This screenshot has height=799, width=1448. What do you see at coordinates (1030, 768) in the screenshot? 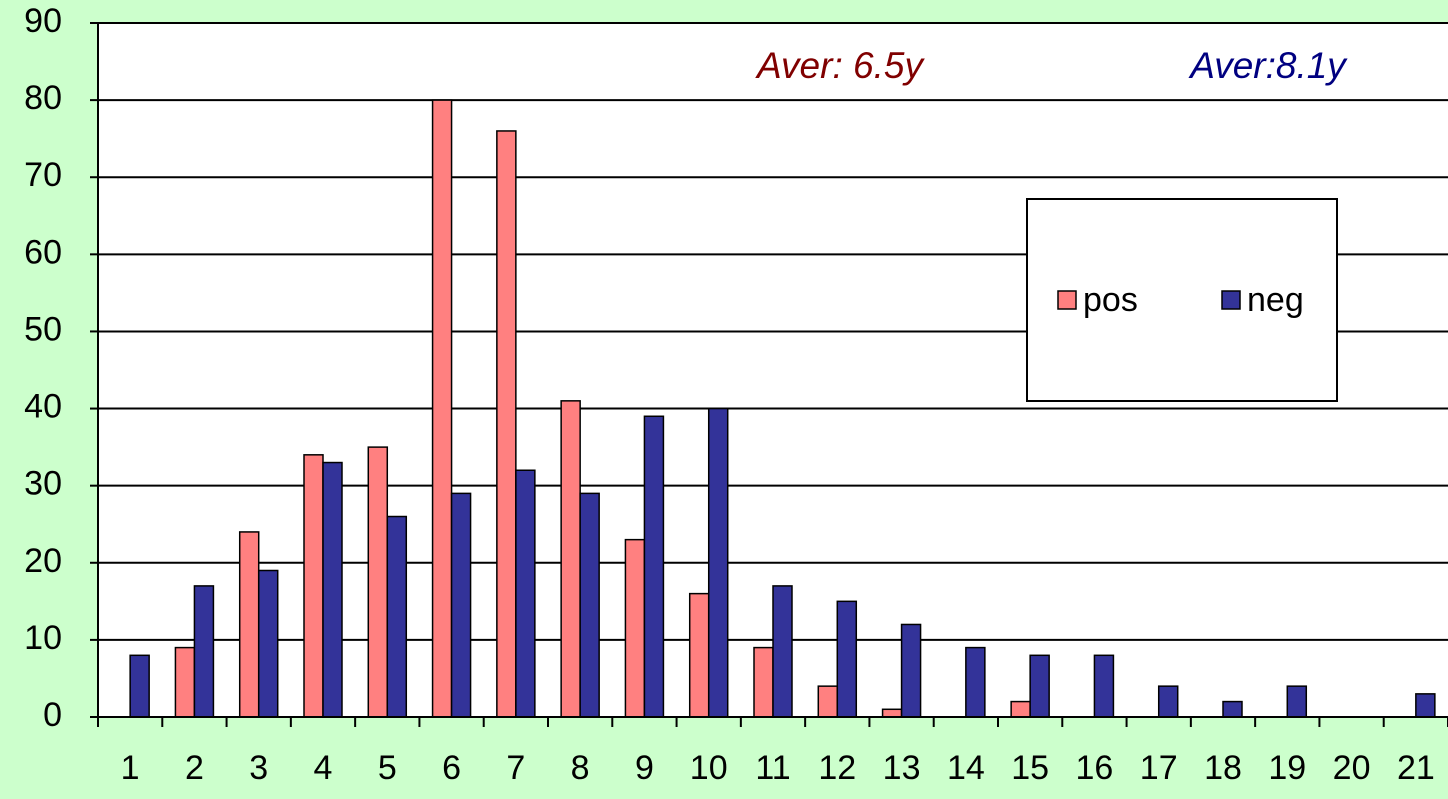
I see `x-tick-label: 15` at bounding box center [1030, 768].